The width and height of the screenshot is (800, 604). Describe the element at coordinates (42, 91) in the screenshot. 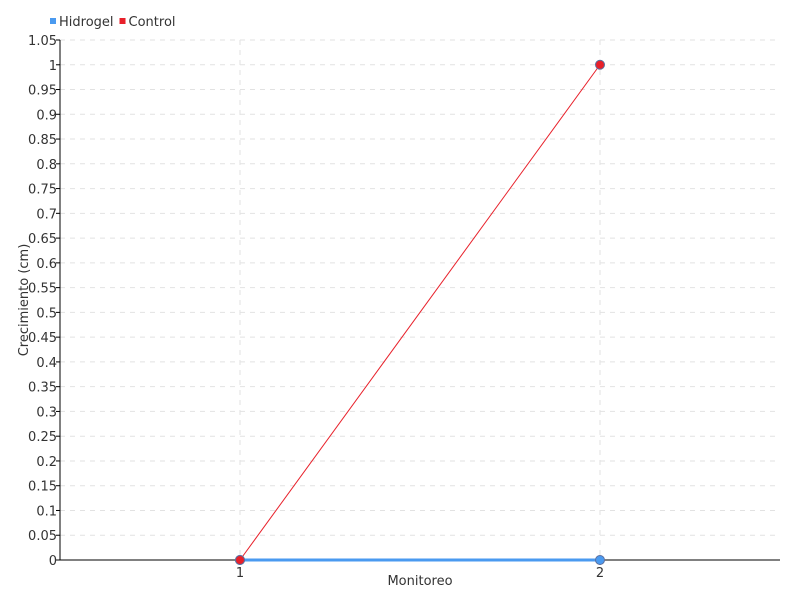

I see `y-tick-label: 0.95` at that location.